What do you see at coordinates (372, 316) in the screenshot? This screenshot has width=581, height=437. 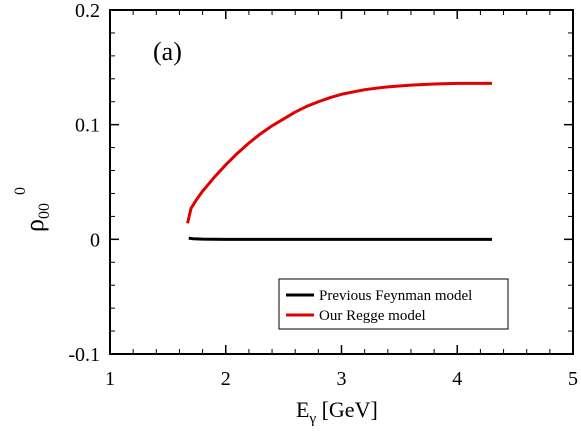 I see `legend-label: Our Regge model` at bounding box center [372, 316].